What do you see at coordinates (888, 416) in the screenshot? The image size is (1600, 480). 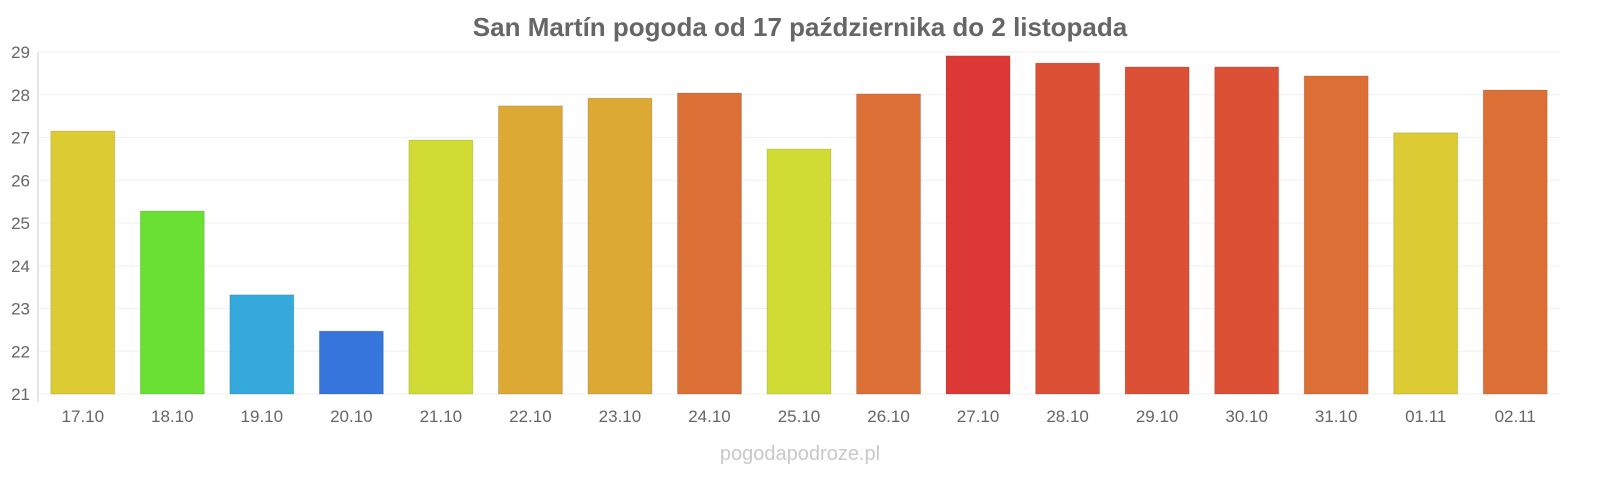 I see `x-tick-label: 26.10` at bounding box center [888, 416].